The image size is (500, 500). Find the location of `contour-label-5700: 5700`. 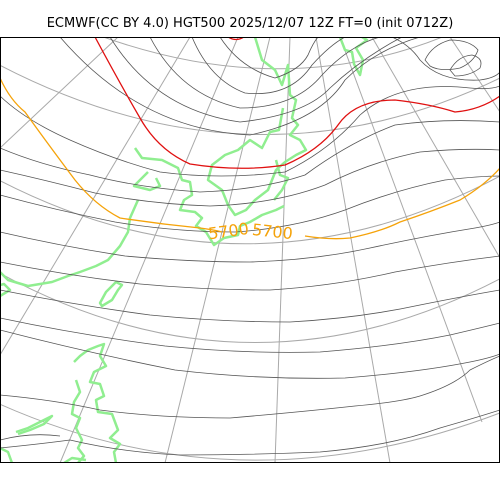

contour-label-5700: 5700 is located at coordinates (228, 231).